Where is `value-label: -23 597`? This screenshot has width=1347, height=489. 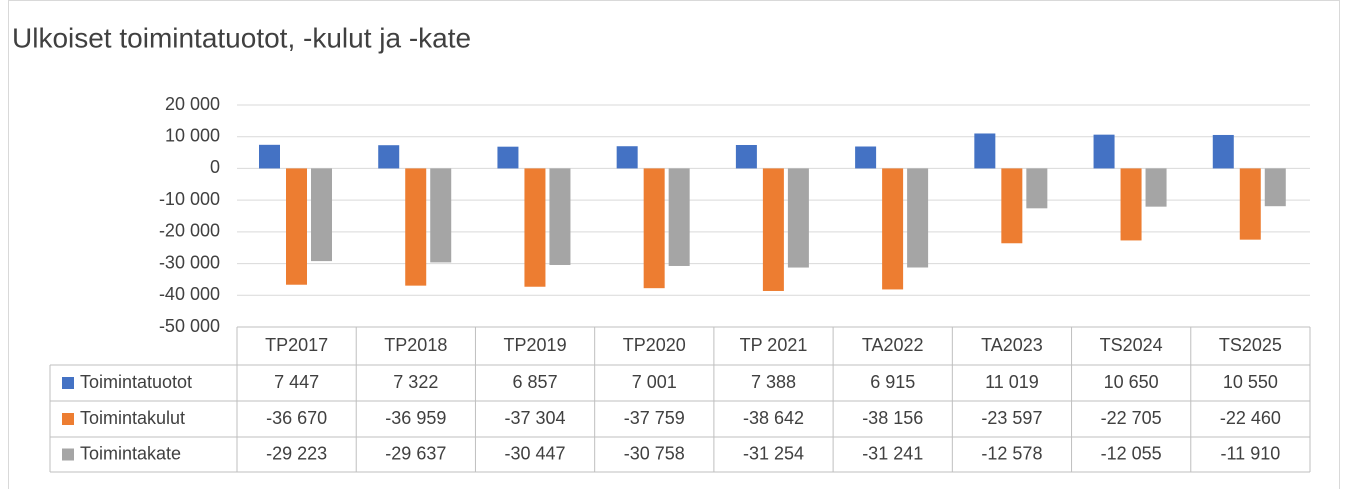 value-label: -23 597 is located at coordinates (1011, 418).